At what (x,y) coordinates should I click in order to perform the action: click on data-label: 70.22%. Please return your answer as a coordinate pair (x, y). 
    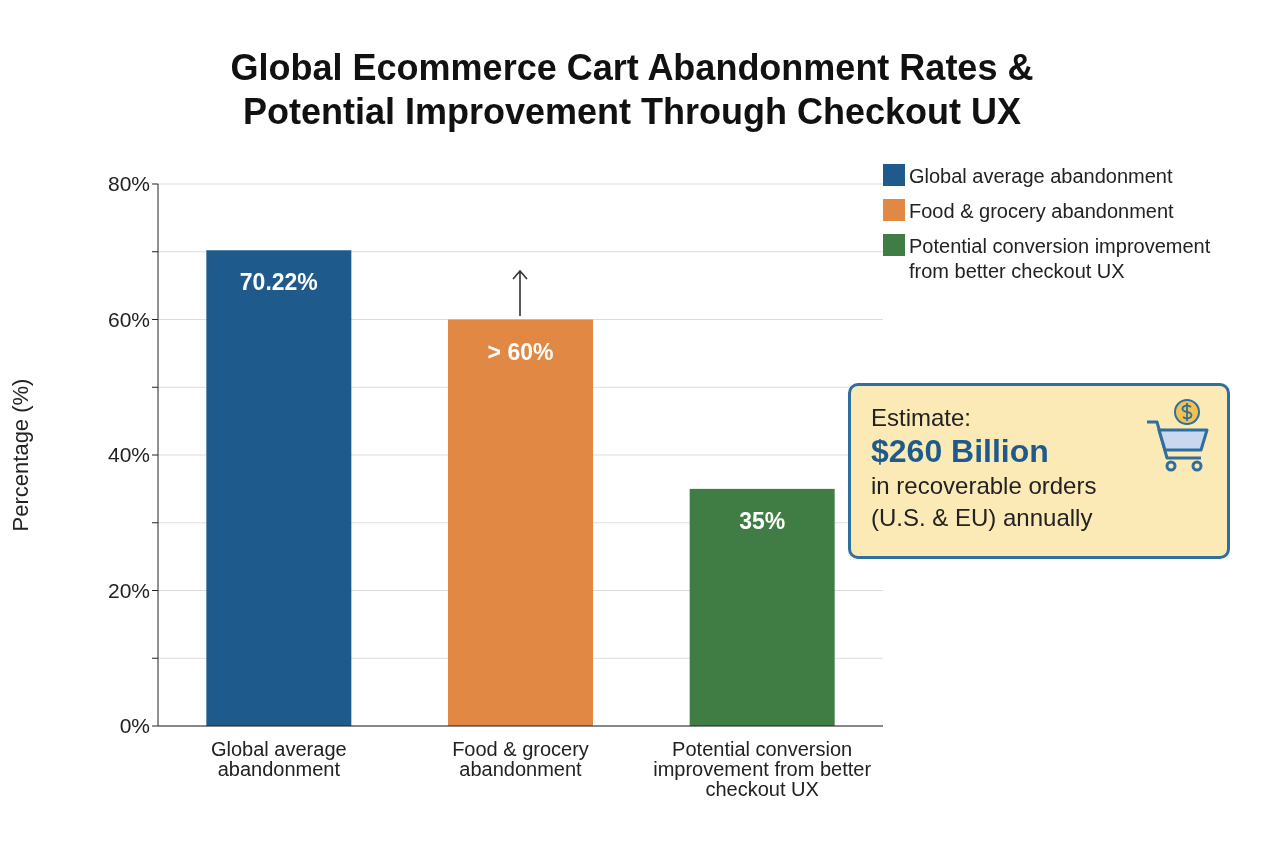
    Looking at the image, I should click on (278, 282).